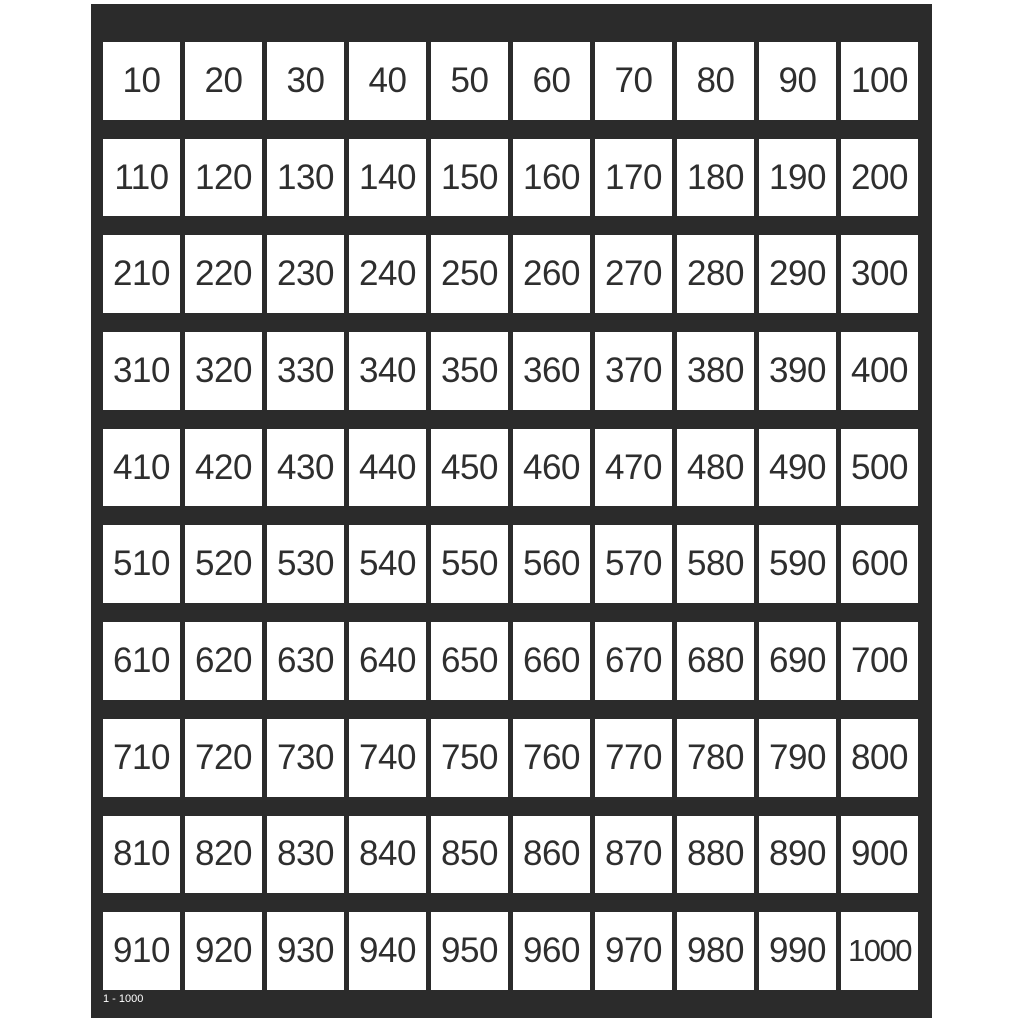  I want to click on number-card: 360, so click(551, 371).